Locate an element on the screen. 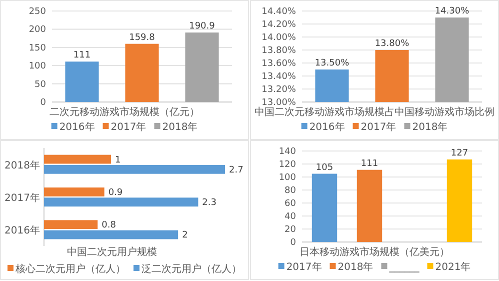 The image size is (499, 281). y-tick-label: 14.40% is located at coordinates (279, 12).